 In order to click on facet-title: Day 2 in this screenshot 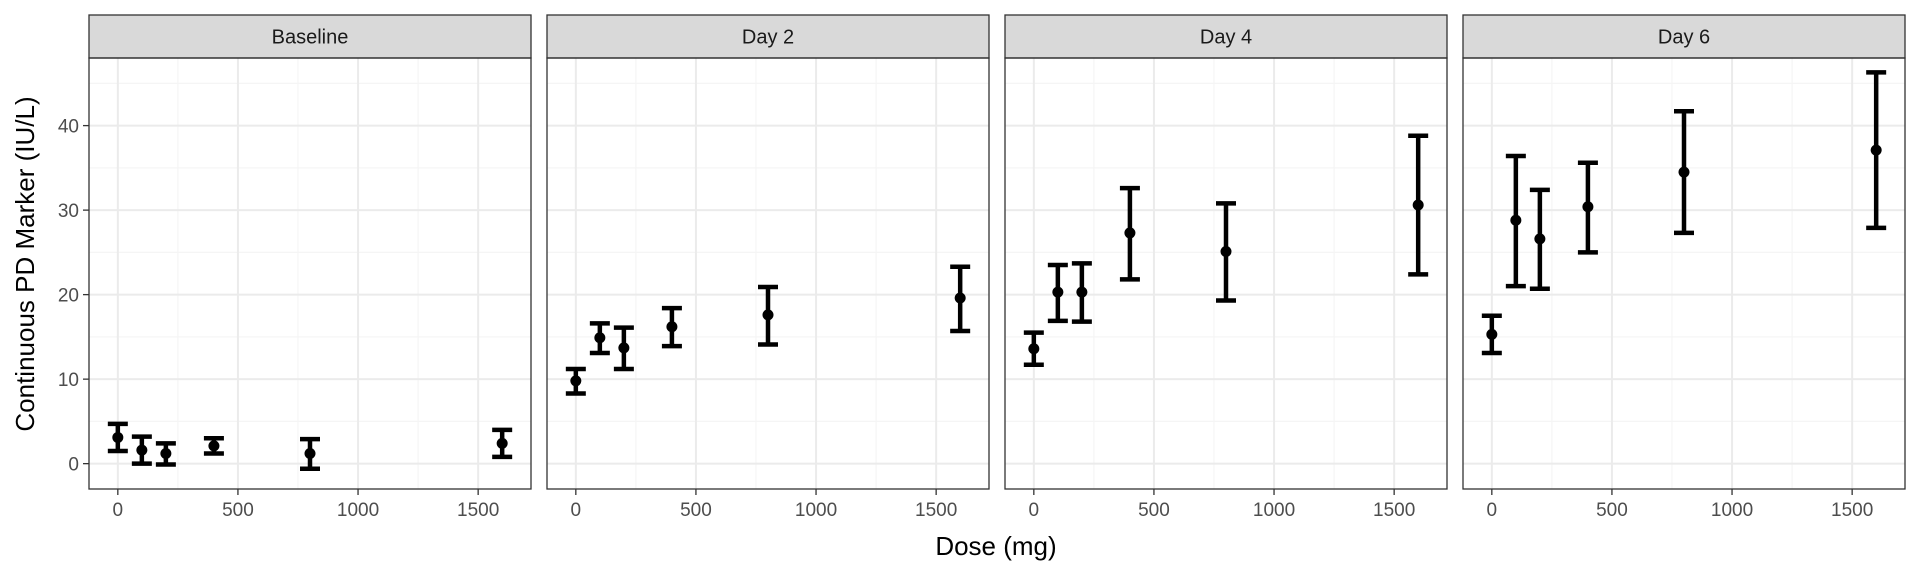, I will do `click(768, 38)`.